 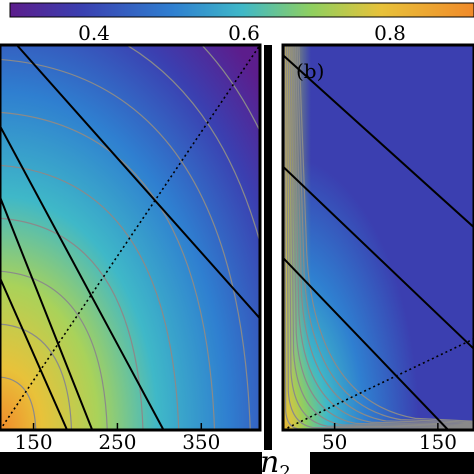 What do you see at coordinates (244, 33) in the screenshot?
I see `colorbar-tick-label: 0.6` at bounding box center [244, 33].